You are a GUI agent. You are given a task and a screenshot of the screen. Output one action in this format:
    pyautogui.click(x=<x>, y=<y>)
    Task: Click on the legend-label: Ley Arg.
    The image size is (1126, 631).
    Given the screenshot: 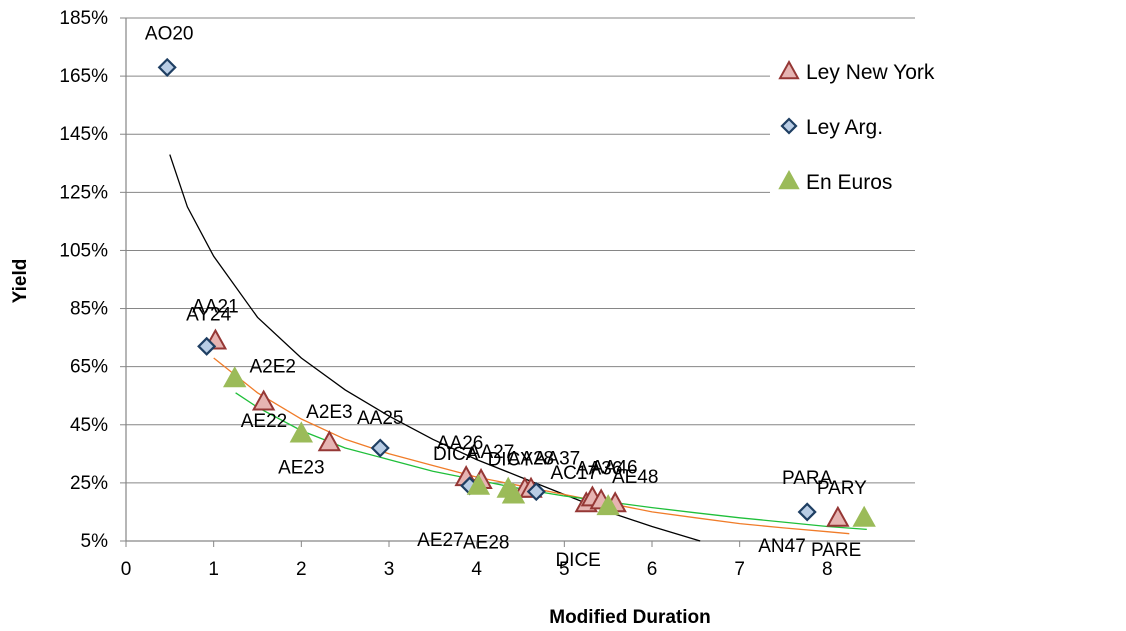 What is the action you would take?
    pyautogui.click(x=844, y=127)
    